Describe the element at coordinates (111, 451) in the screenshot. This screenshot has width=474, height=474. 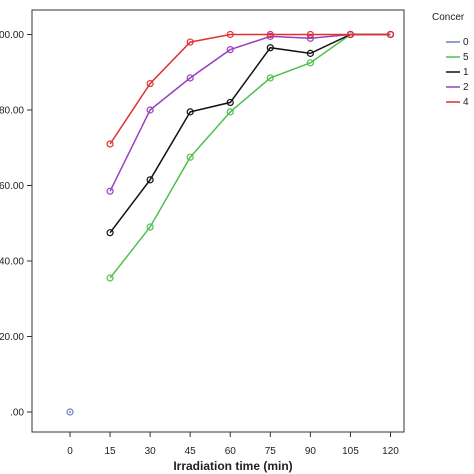
I see `x-tick-label: 15` at that location.